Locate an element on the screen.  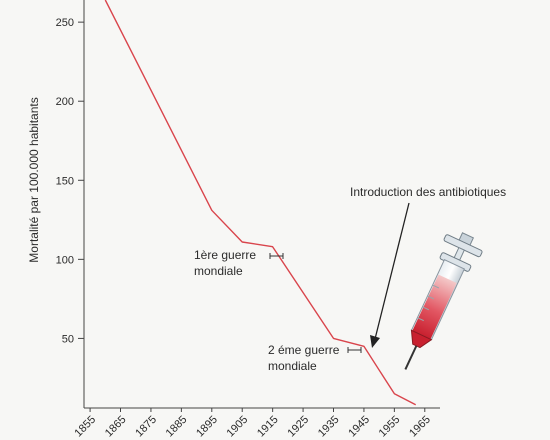
x-tick-label: 1885 is located at coordinates (177, 427).